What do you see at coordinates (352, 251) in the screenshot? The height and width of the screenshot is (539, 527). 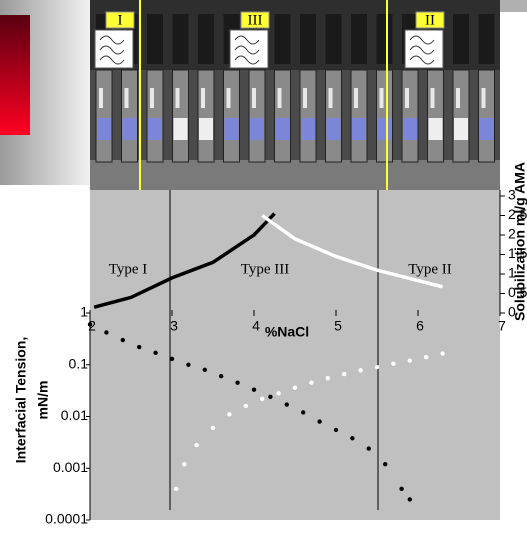 I see `solubilization-curve` at bounding box center [352, 251].